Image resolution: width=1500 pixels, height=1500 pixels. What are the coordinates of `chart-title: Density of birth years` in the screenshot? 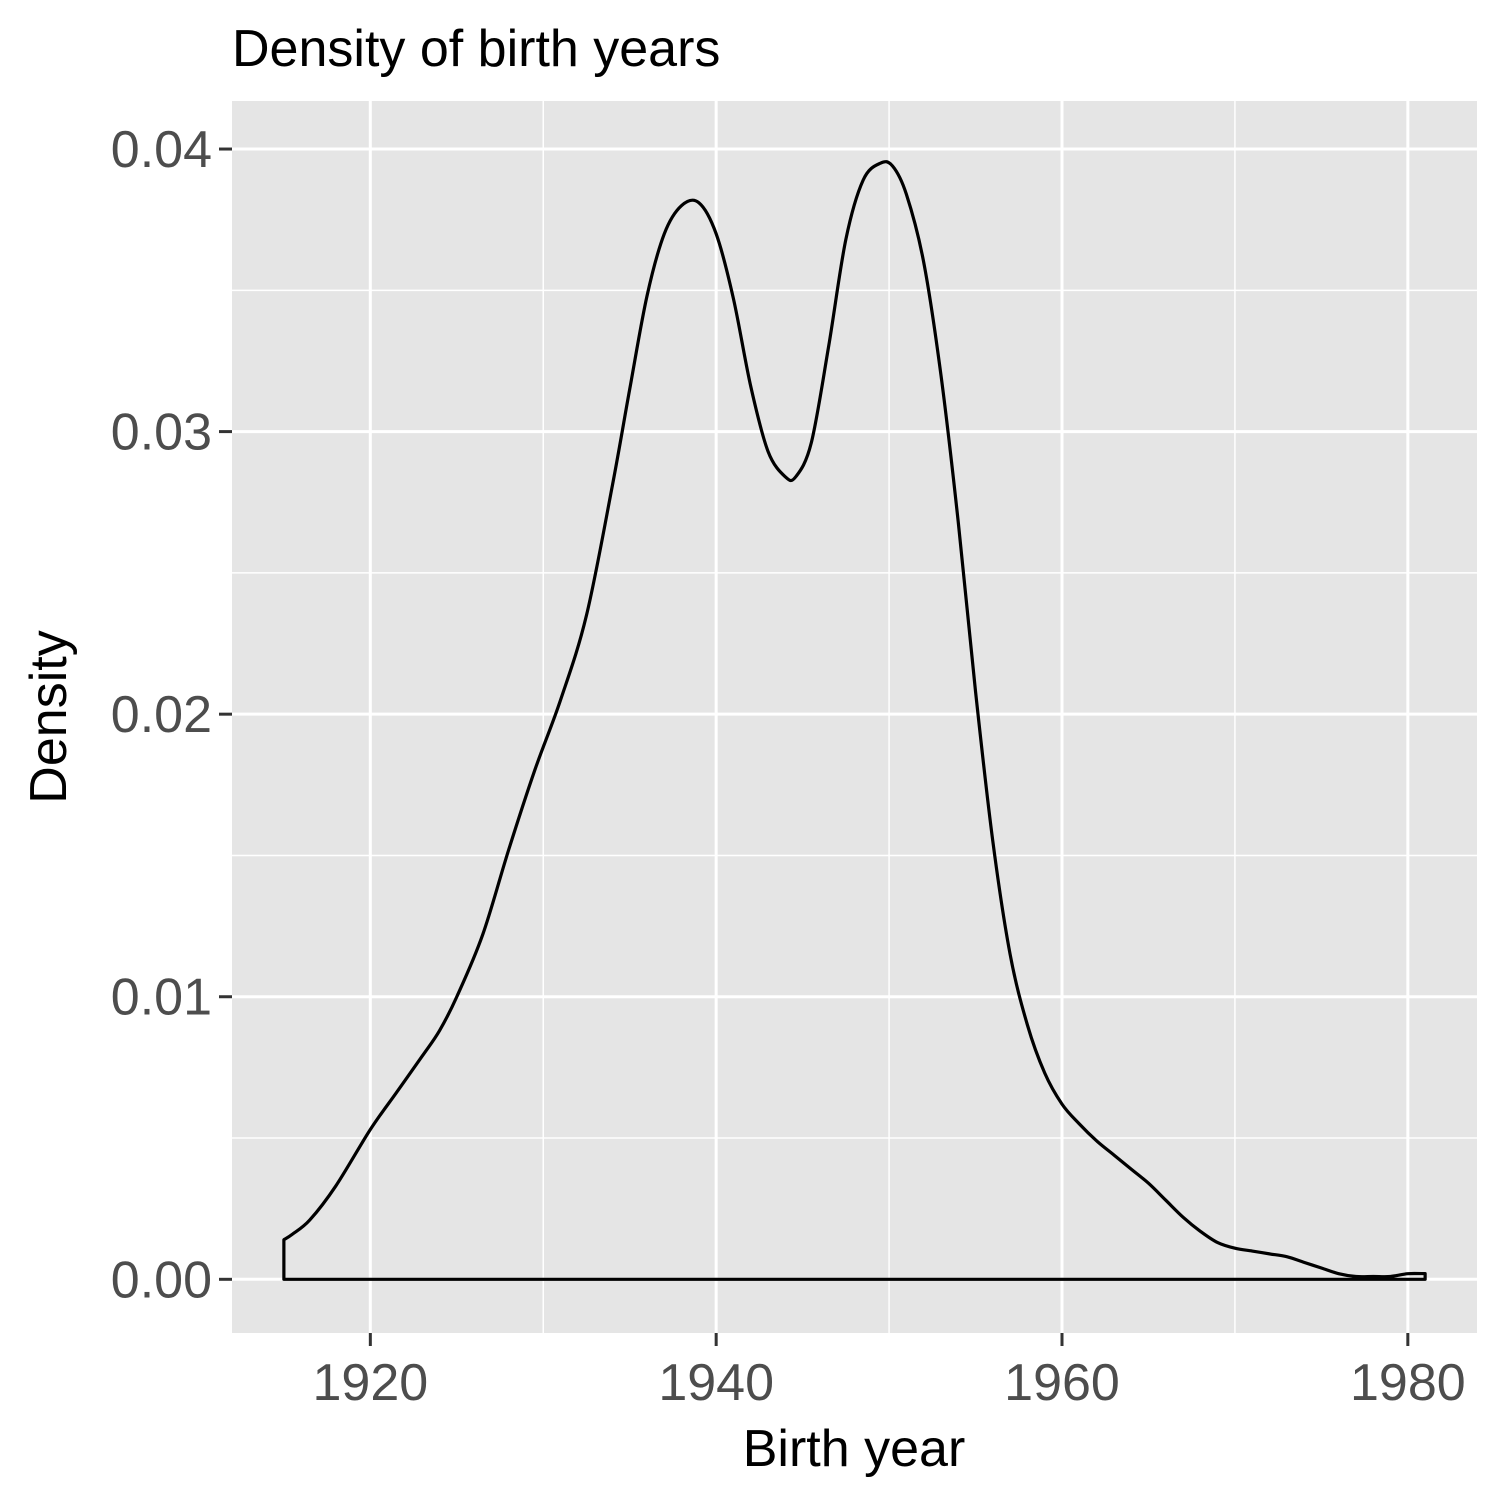 It's located at (476, 49).